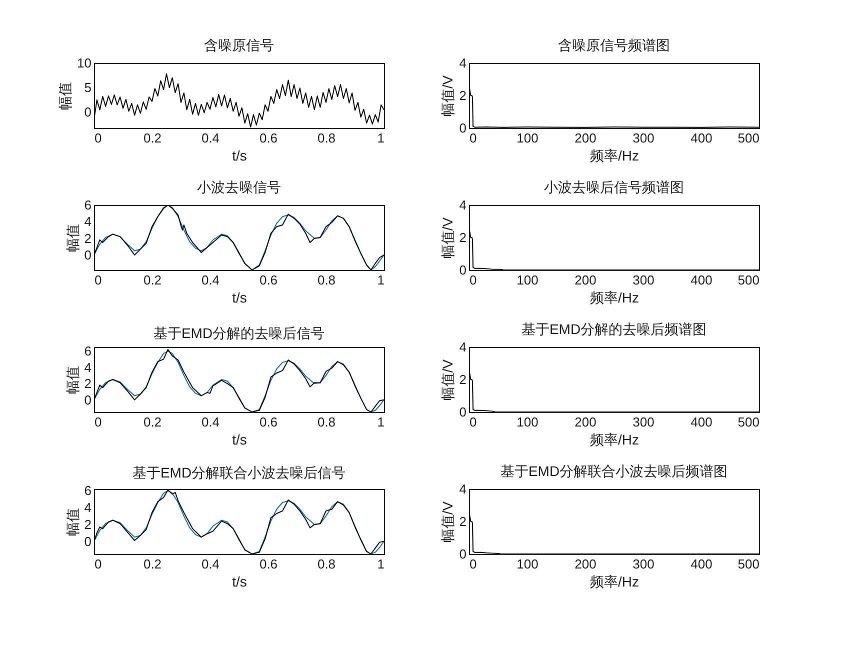 The width and height of the screenshot is (865, 648). Describe the element at coordinates (239, 472) in the screenshot. I see `chart-title: 基于EMD分解联合小波去噪后信号` at that location.